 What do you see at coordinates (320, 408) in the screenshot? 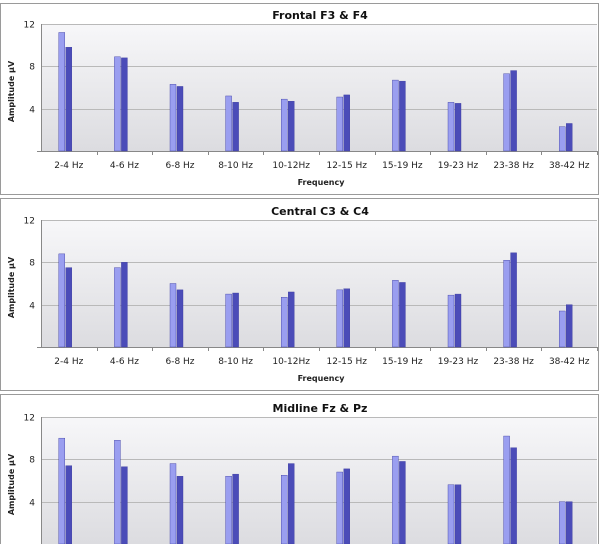
I see `chart-title: Midline Fz & Pz` at bounding box center [320, 408].